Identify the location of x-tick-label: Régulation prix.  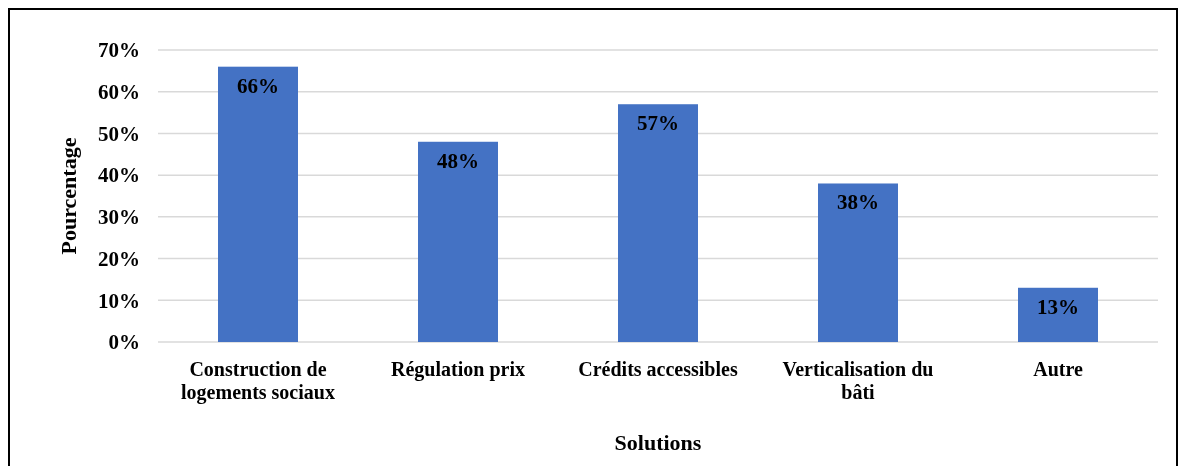
(458, 369).